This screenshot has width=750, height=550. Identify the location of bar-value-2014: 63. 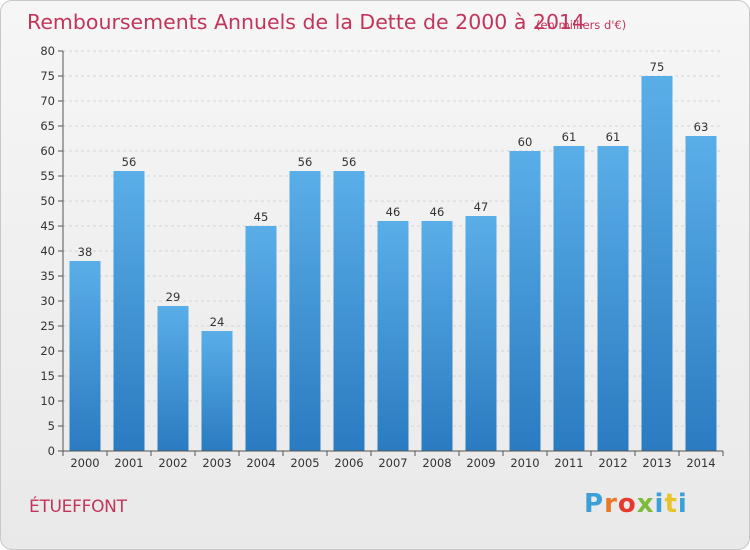
(701, 127).